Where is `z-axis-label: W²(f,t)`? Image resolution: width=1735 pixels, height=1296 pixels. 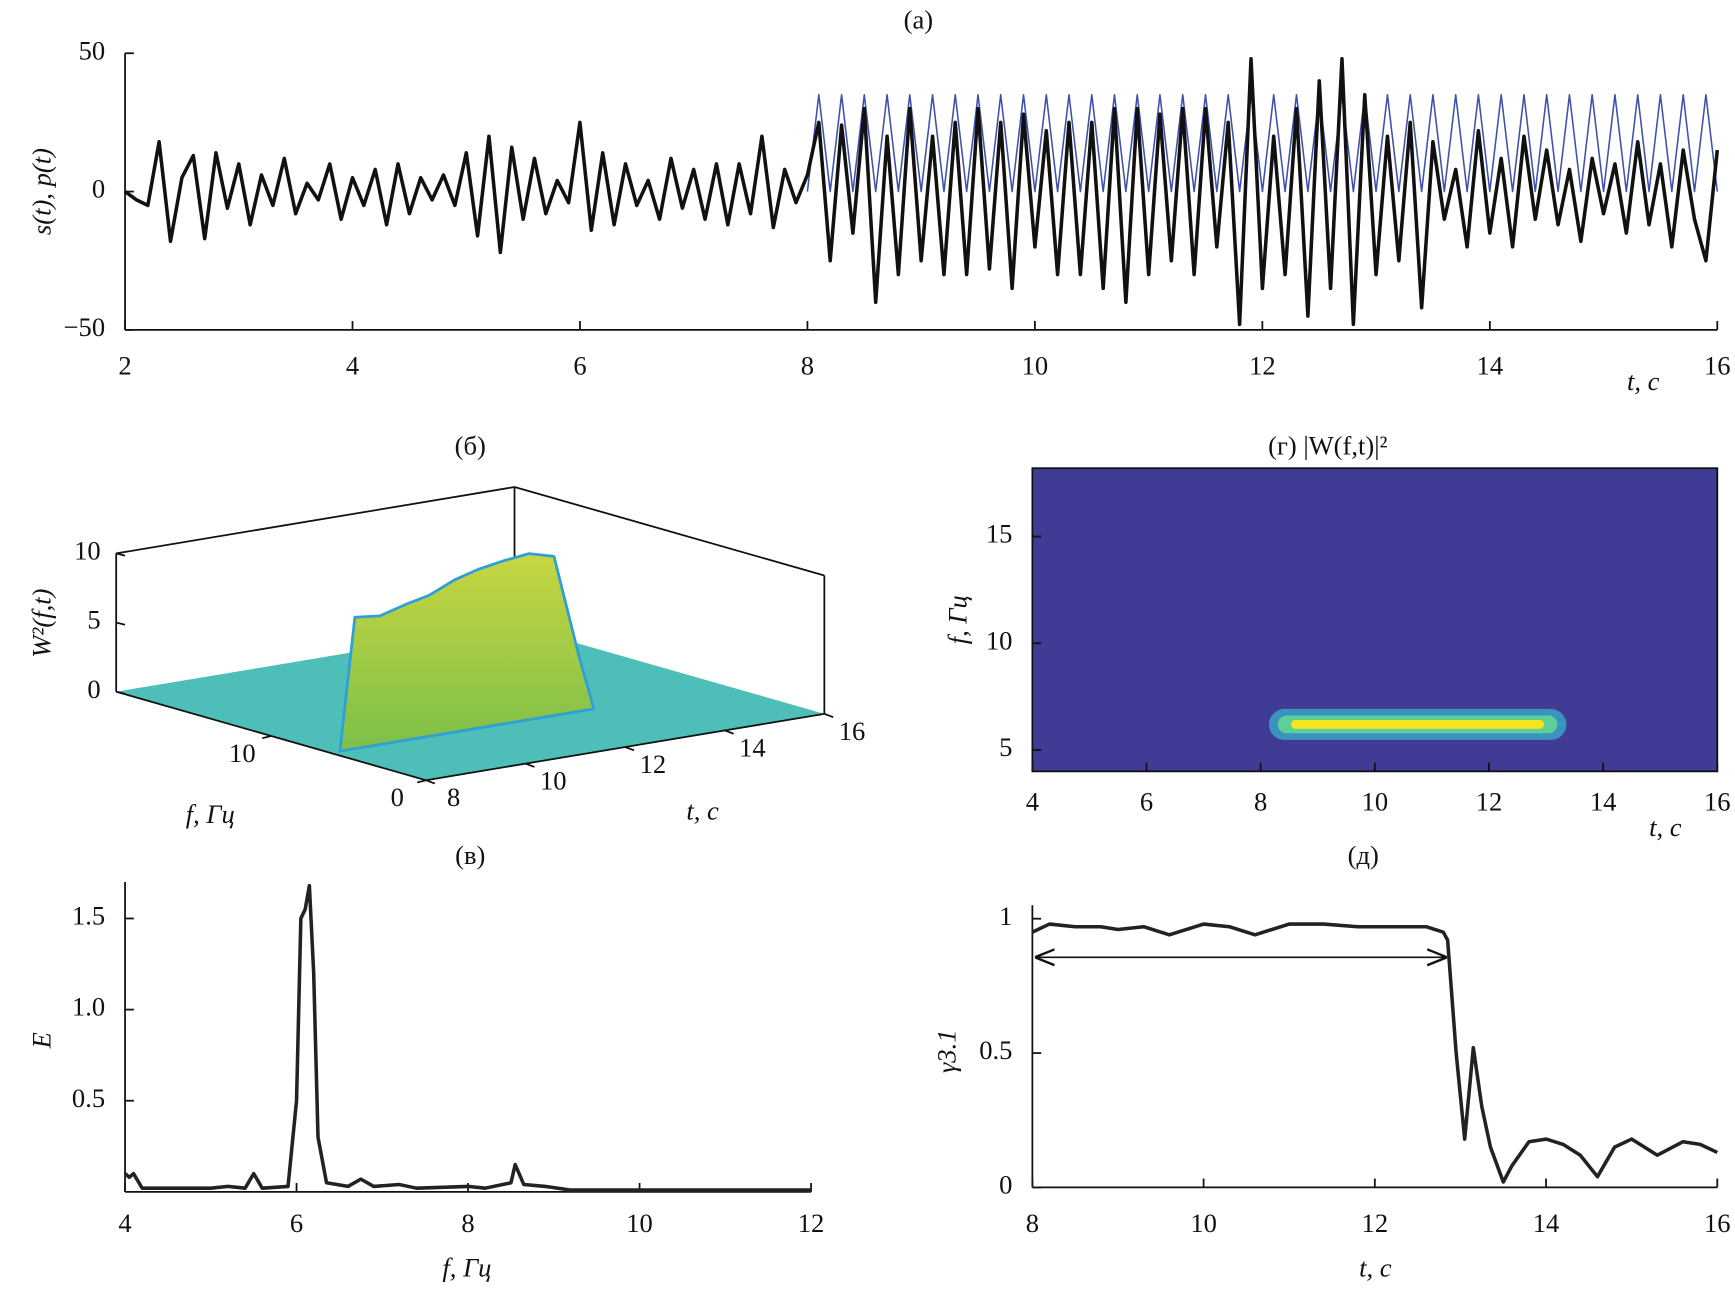 z-axis-label: W²(f,t) is located at coordinates (41, 622).